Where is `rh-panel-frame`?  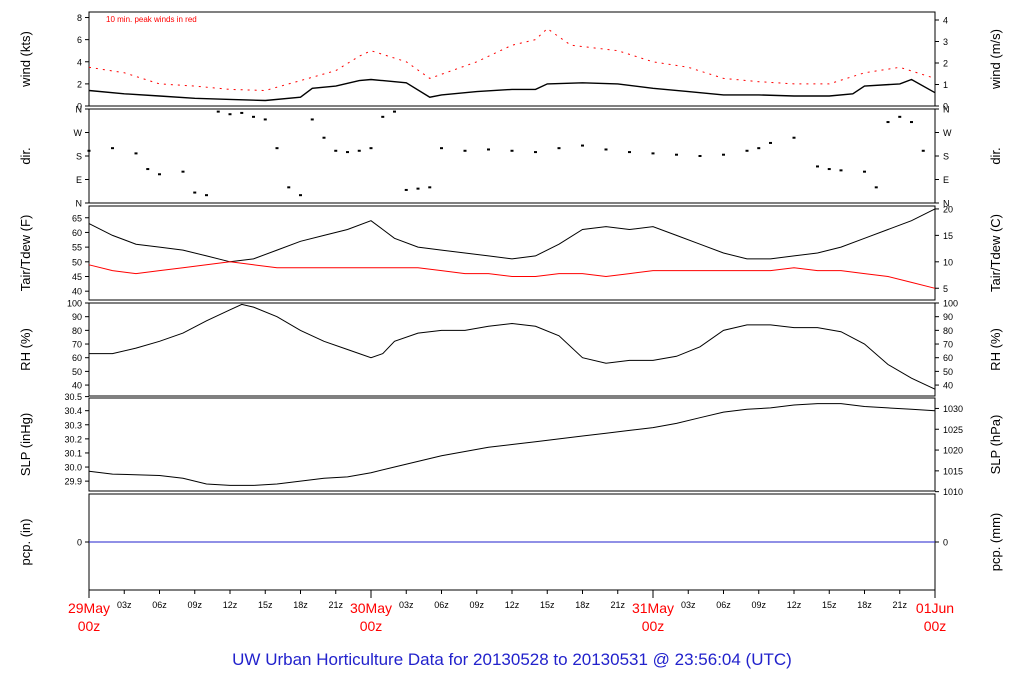 rh-panel-frame is located at coordinates (512, 349).